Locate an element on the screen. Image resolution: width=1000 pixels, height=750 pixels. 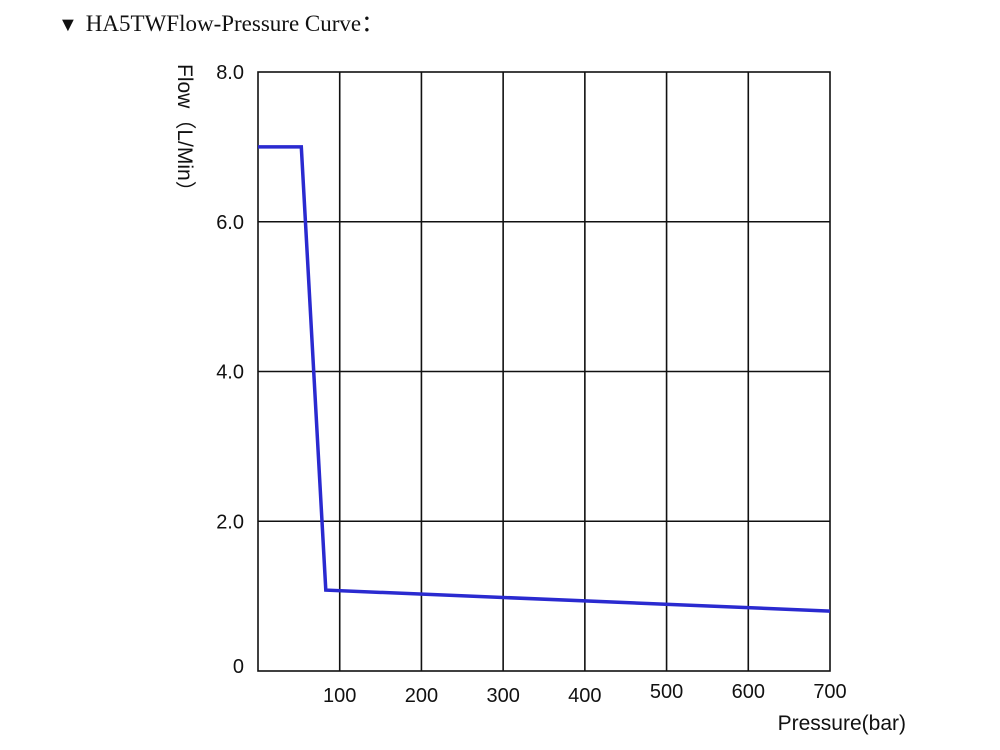
x-tick-label: 200 is located at coordinates (421, 696).